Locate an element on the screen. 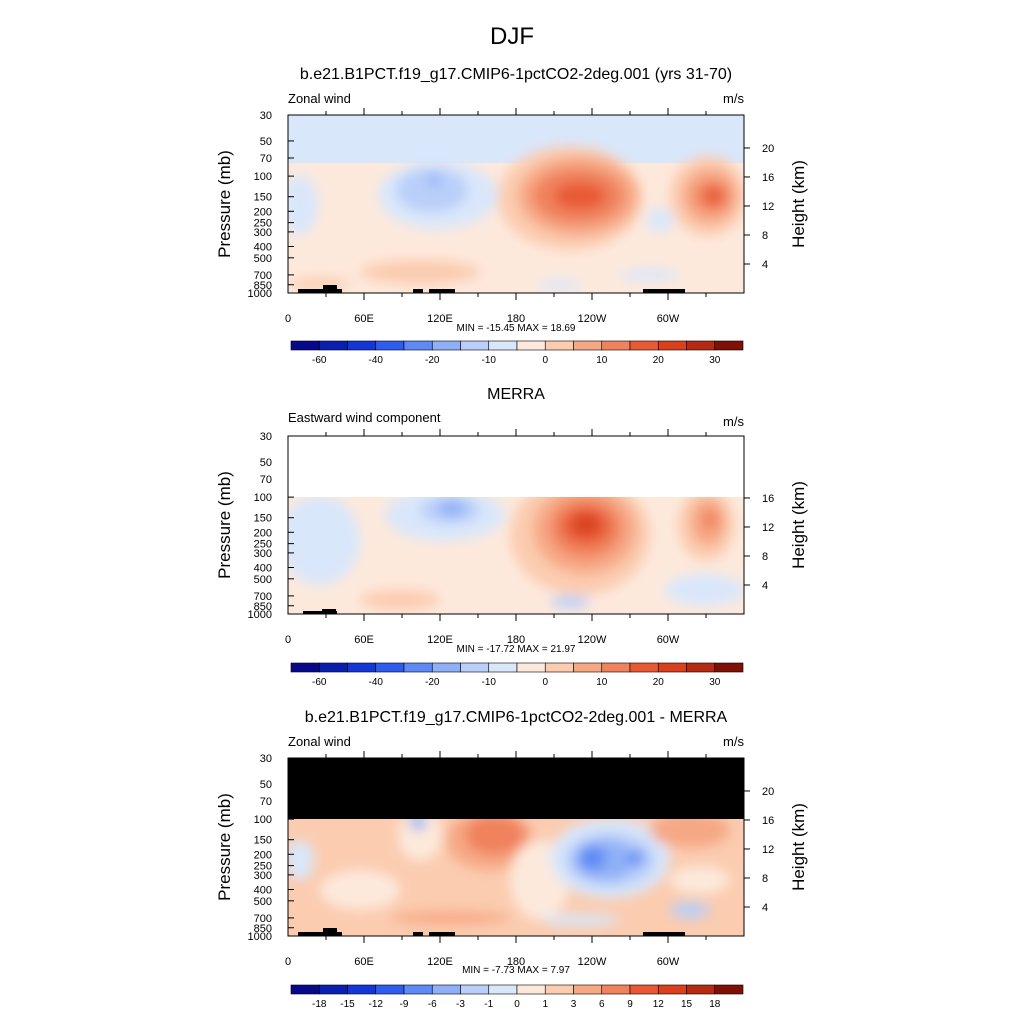 This screenshot has height=1024, width=1024. colorbar-label: -3 is located at coordinates (460, 1004).